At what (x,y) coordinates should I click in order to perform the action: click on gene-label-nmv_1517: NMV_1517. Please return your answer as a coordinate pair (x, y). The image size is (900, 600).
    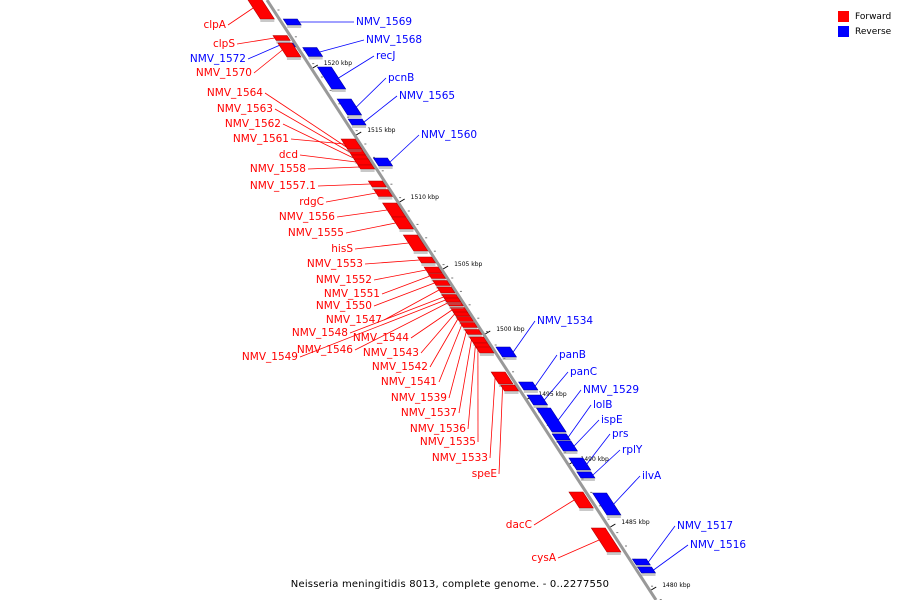
    Looking at the image, I should click on (705, 526).